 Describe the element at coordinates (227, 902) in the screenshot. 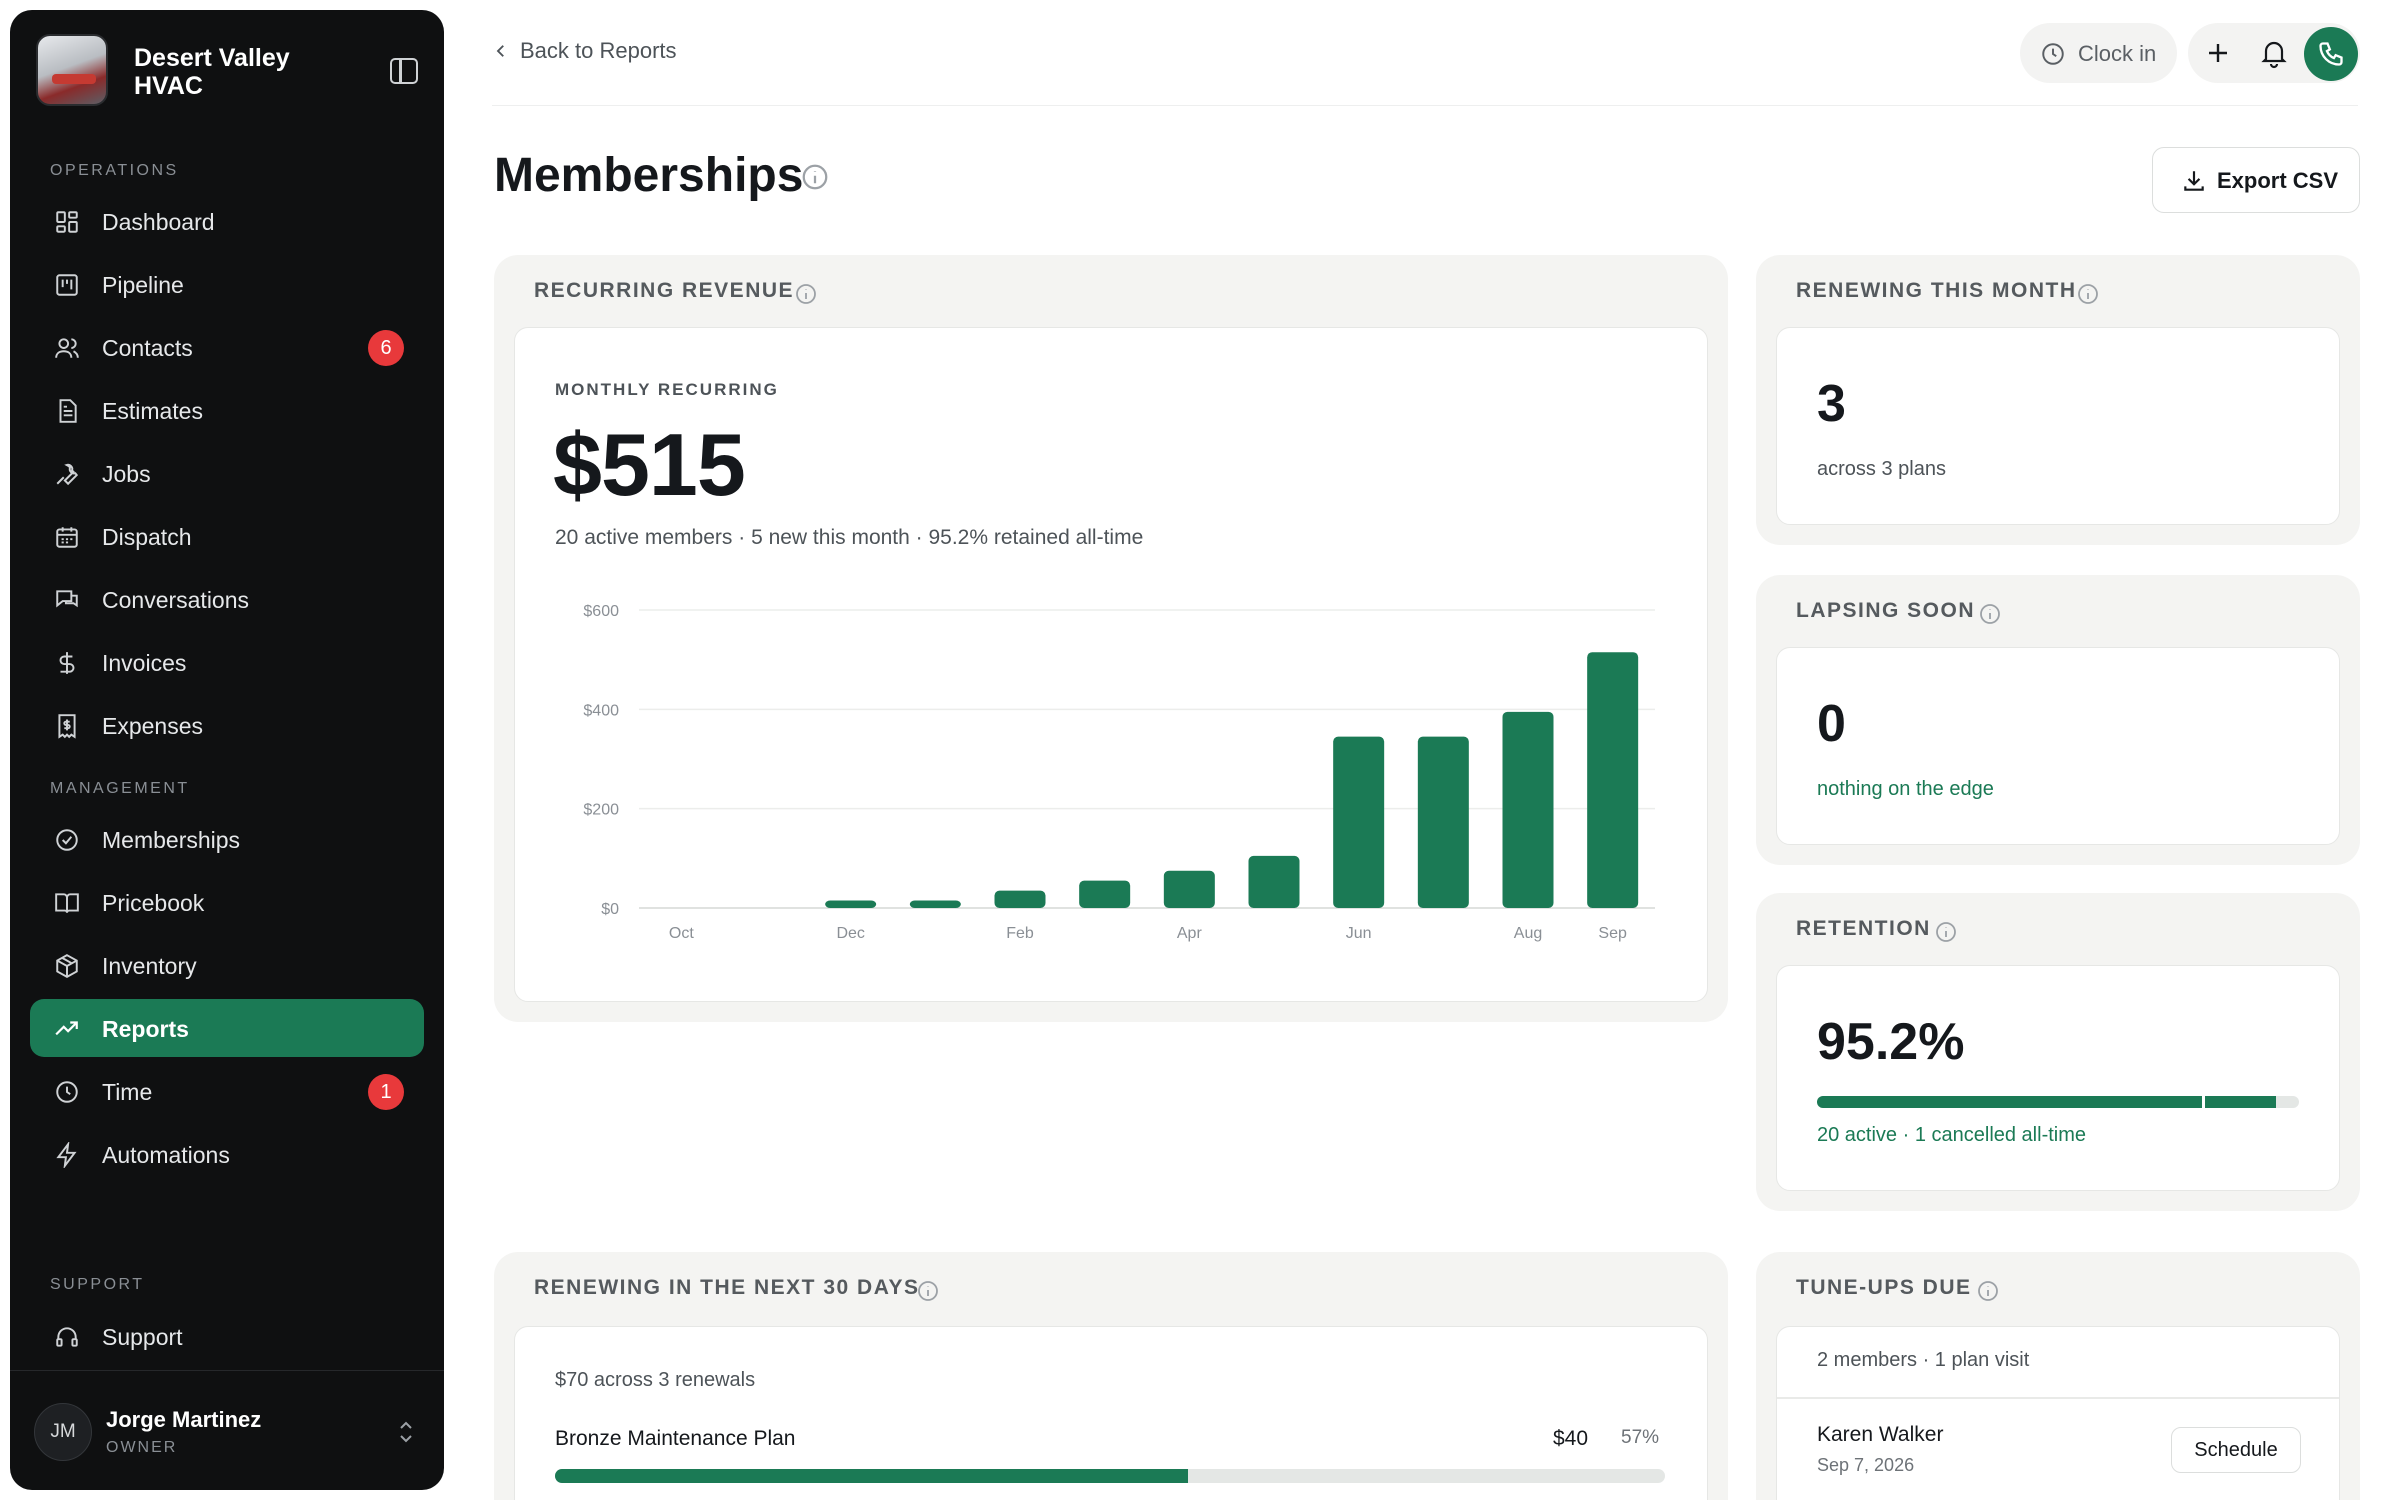

I see `sidebar-item-pricebook: Pricebook` at that location.